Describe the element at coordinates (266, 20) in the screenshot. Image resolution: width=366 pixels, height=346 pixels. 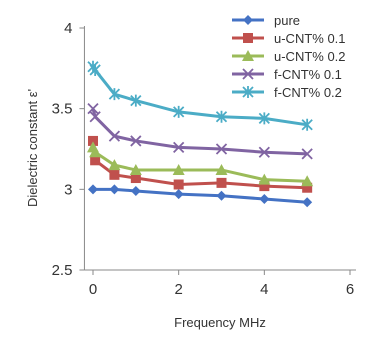
I see `legend-item: pure` at that location.